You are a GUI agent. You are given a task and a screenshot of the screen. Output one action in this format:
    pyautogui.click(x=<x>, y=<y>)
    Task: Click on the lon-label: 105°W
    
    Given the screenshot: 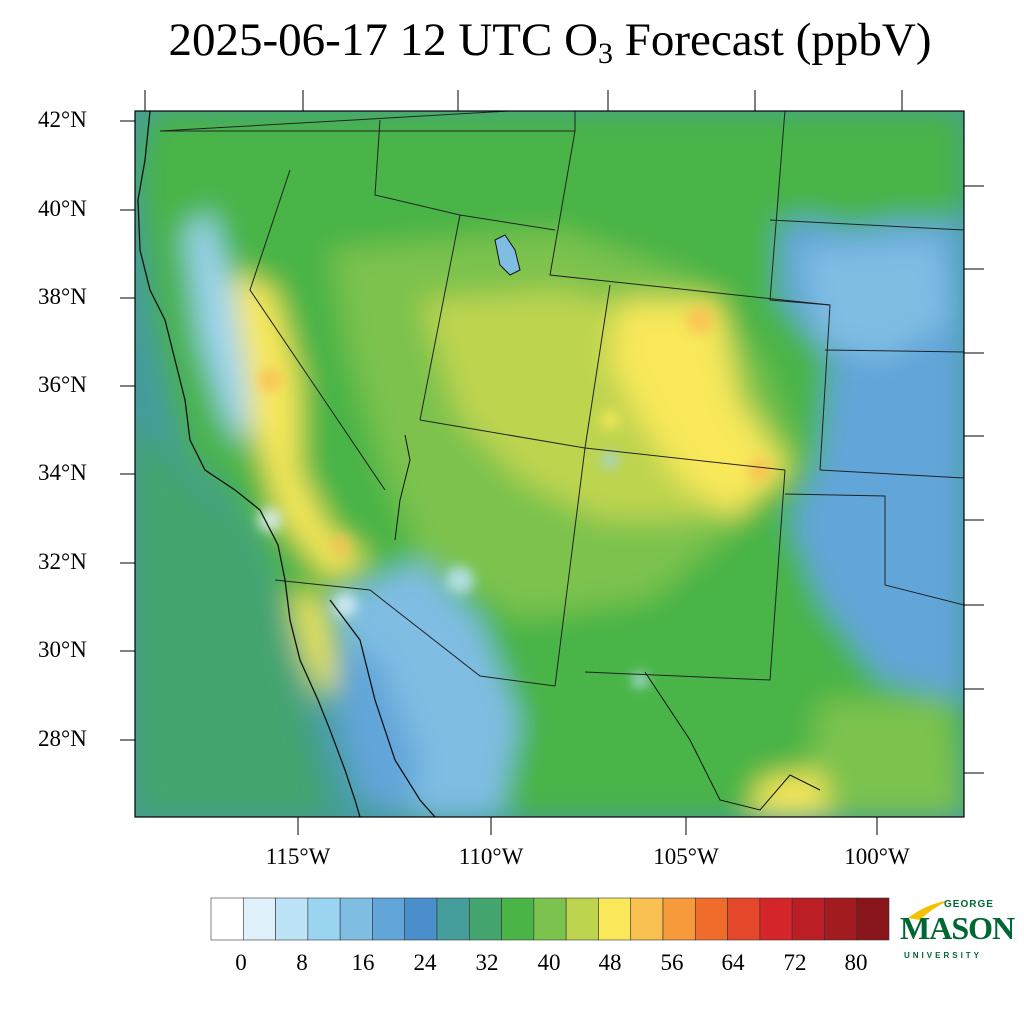 What is the action you would take?
    pyautogui.click(x=686, y=856)
    